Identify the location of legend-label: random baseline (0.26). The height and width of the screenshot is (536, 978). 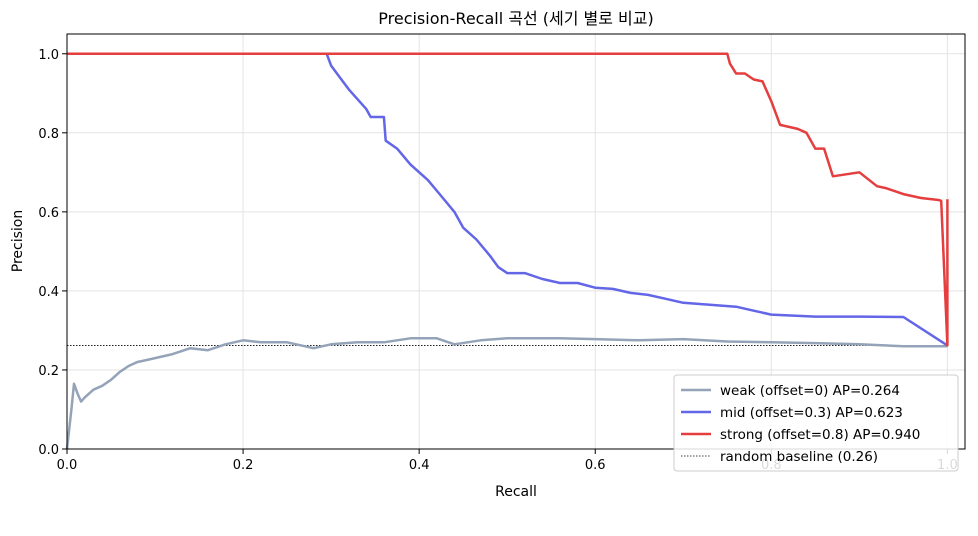
(799, 457).